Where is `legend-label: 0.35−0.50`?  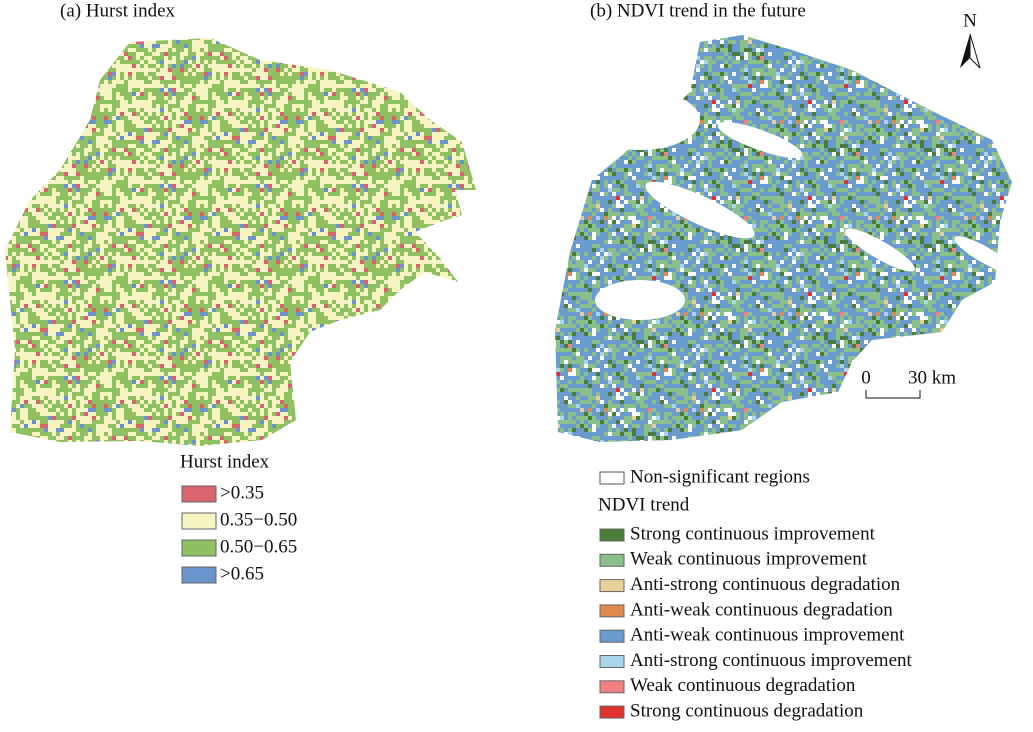
legend-label: 0.35−0.50 is located at coordinates (258, 519).